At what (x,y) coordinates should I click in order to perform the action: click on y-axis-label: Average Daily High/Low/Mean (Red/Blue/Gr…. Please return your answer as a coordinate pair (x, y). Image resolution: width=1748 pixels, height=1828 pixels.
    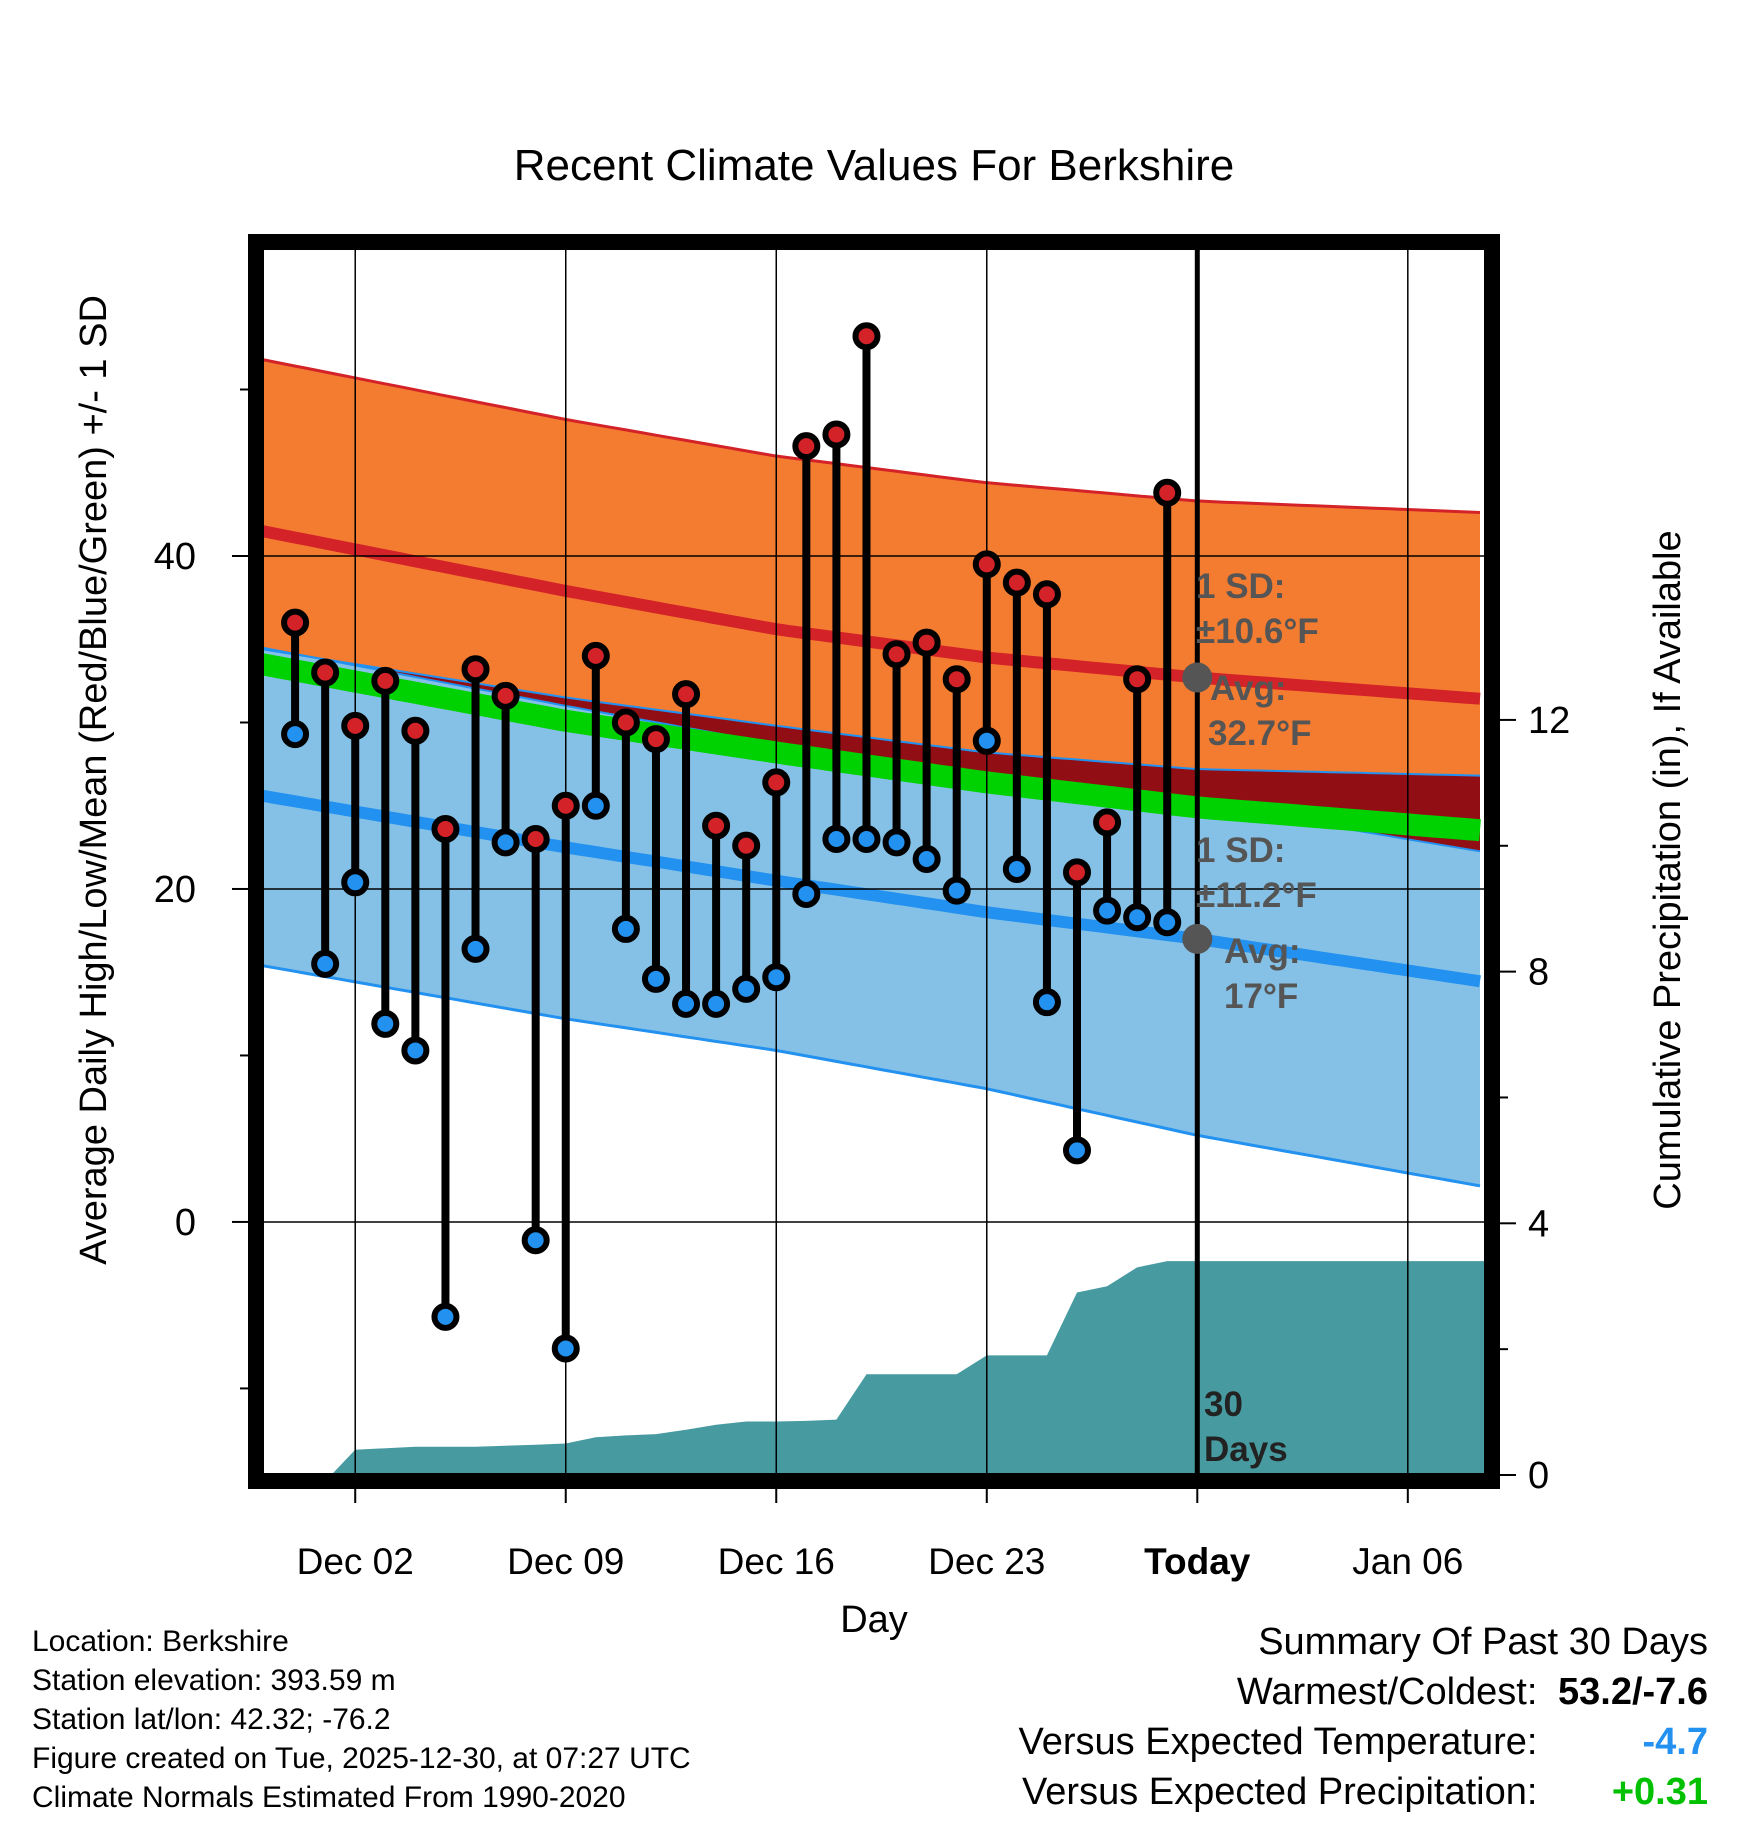
    Looking at the image, I should click on (94, 780).